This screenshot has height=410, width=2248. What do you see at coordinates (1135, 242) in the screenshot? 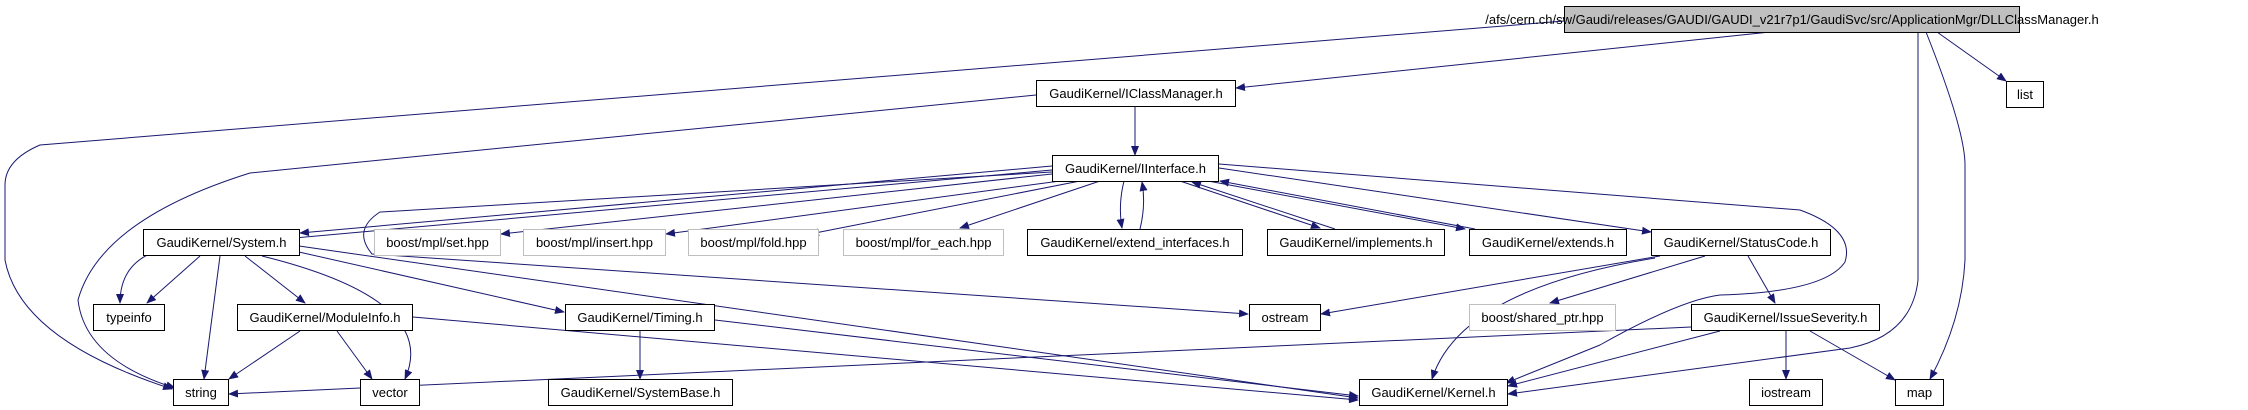
I see `node-extend-interfaces: GaudiKernel/extend_interfaces.h` at bounding box center [1135, 242].